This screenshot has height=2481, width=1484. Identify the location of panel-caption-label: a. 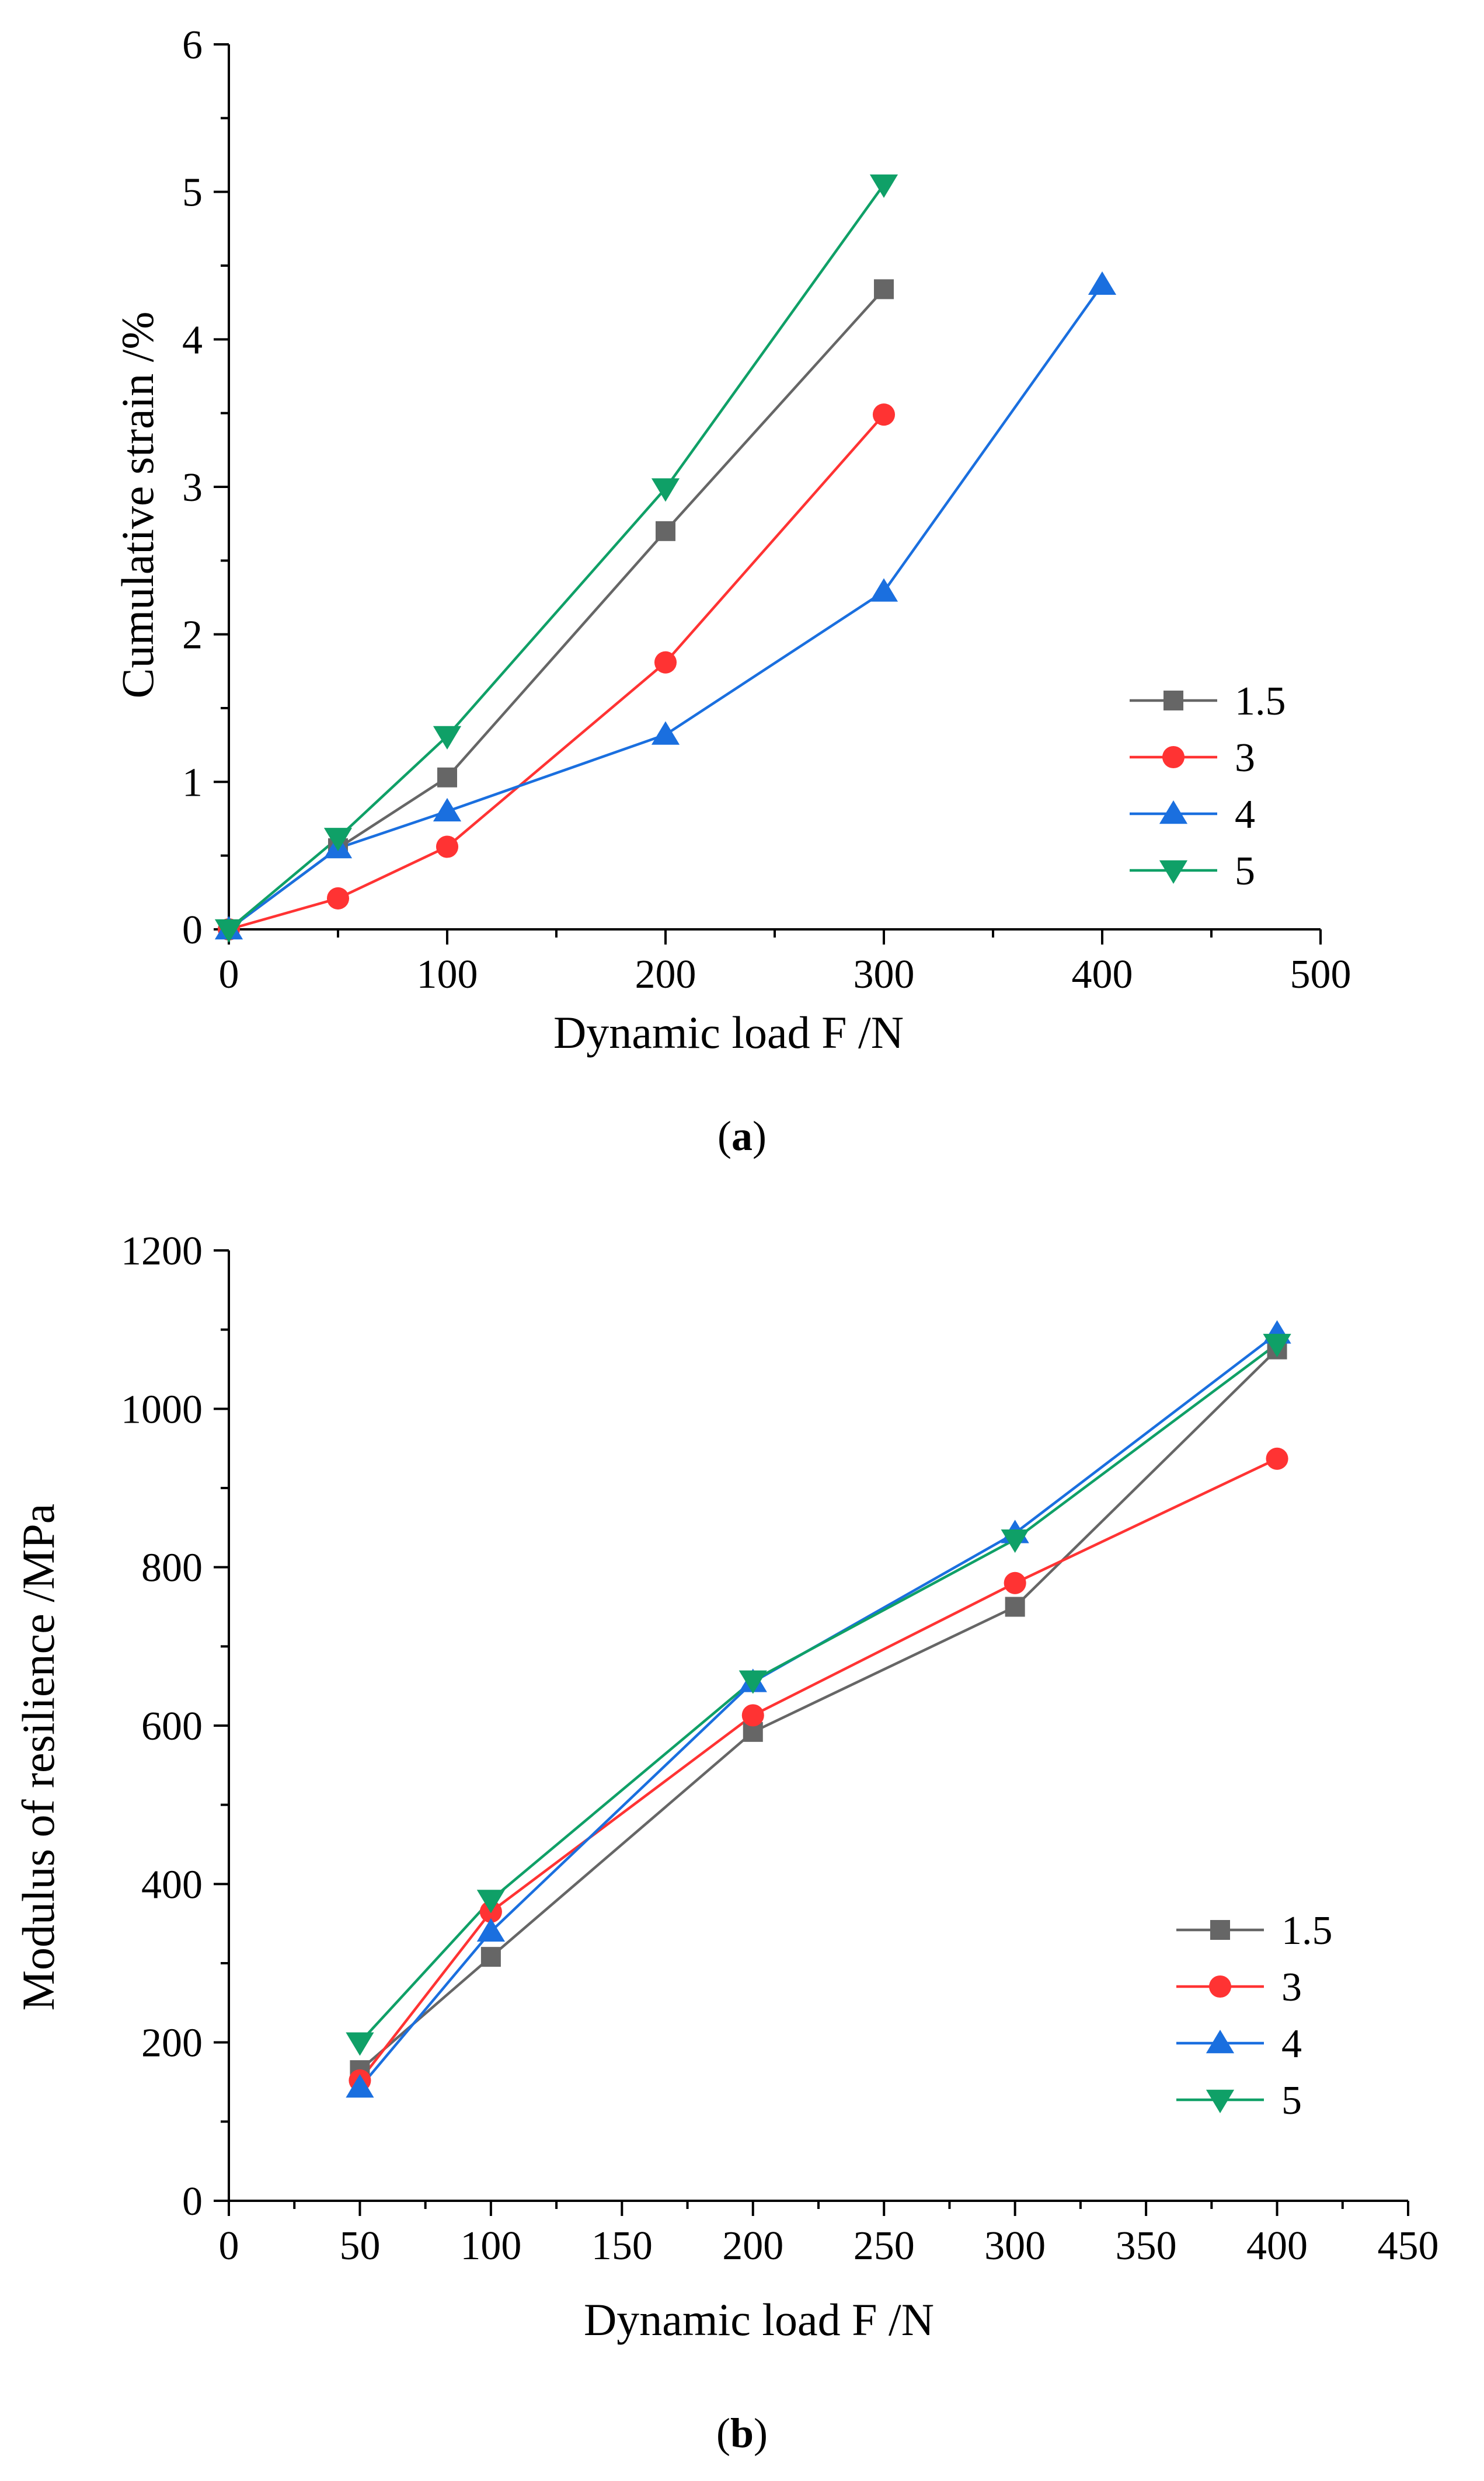
(742, 1136).